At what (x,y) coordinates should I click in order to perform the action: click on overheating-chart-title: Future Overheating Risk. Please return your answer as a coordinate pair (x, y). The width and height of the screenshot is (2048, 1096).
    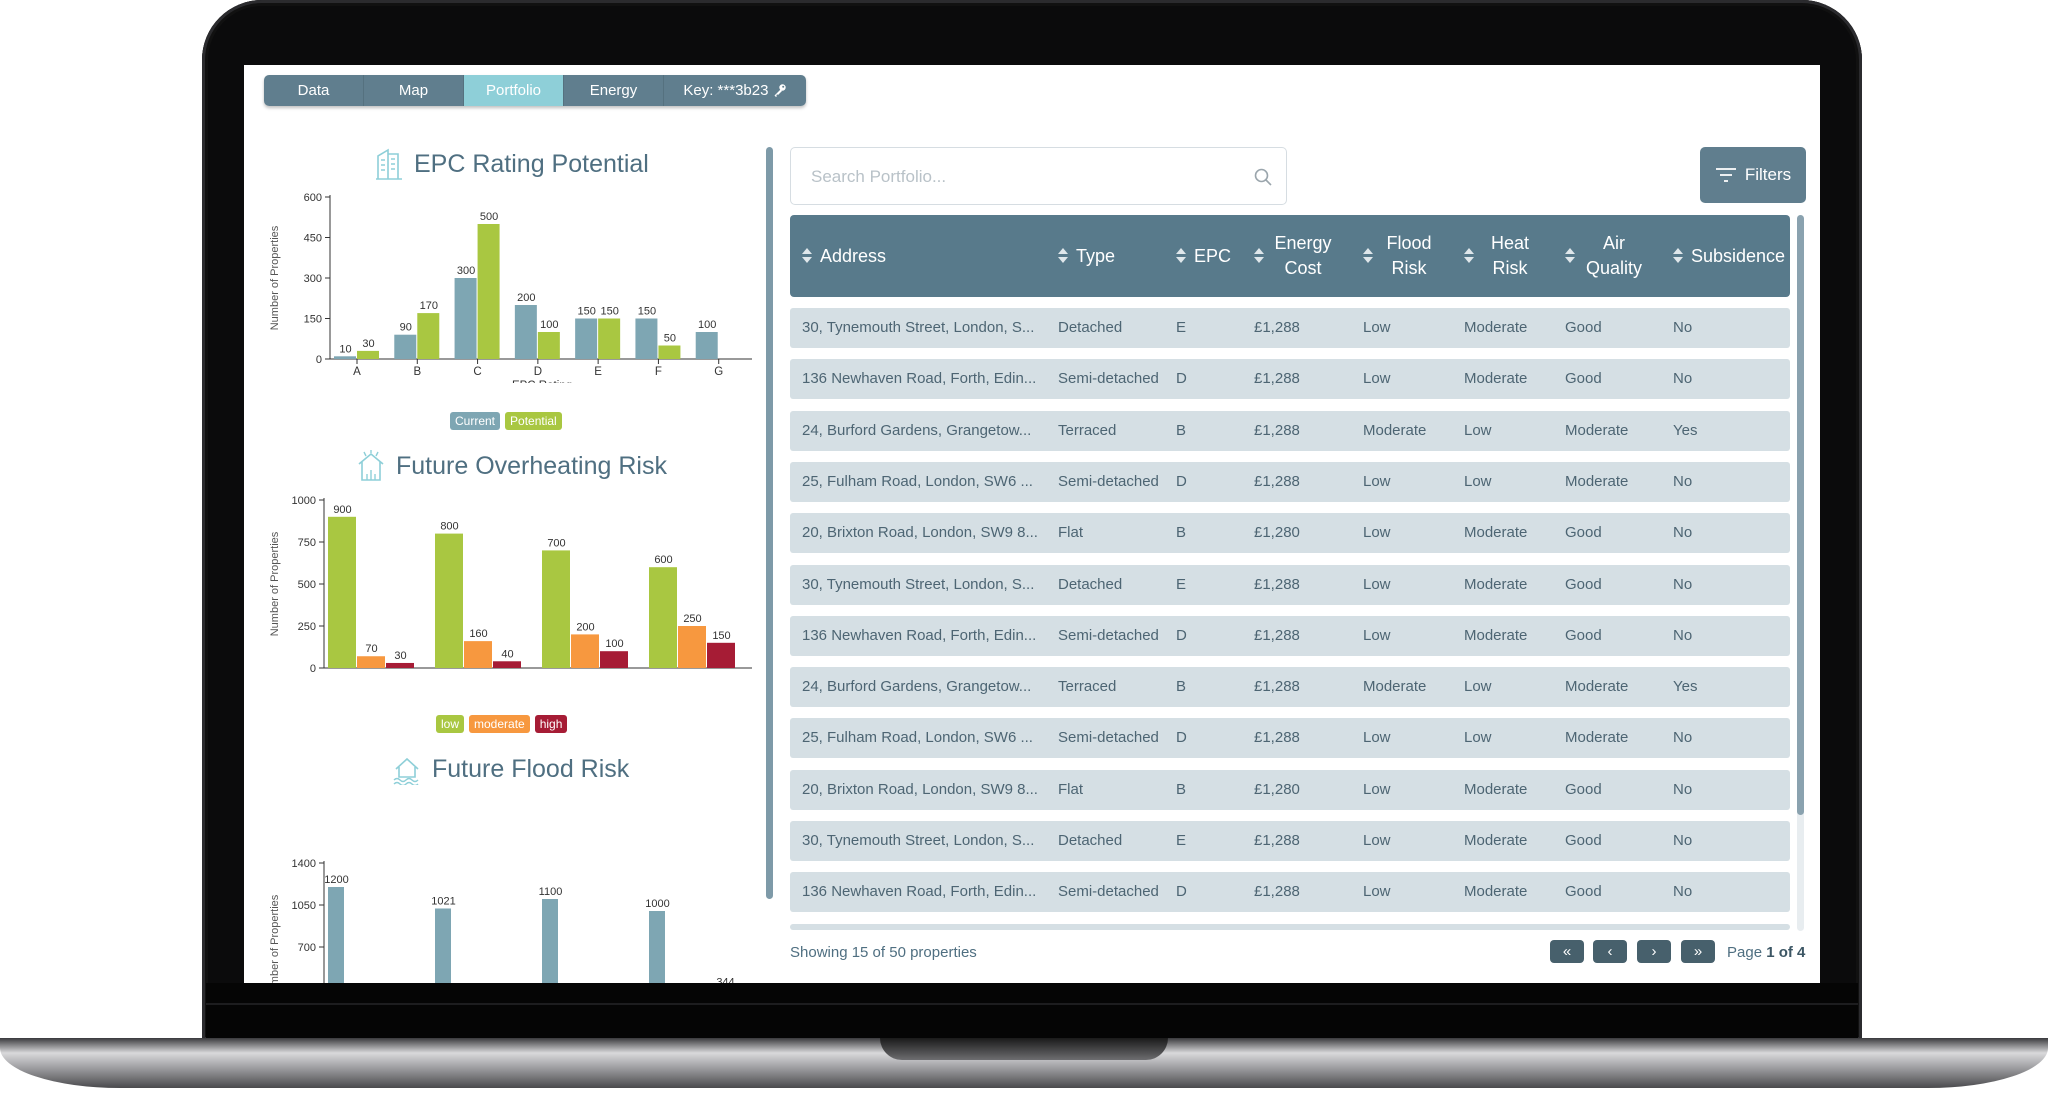
    Looking at the image, I should click on (511, 466).